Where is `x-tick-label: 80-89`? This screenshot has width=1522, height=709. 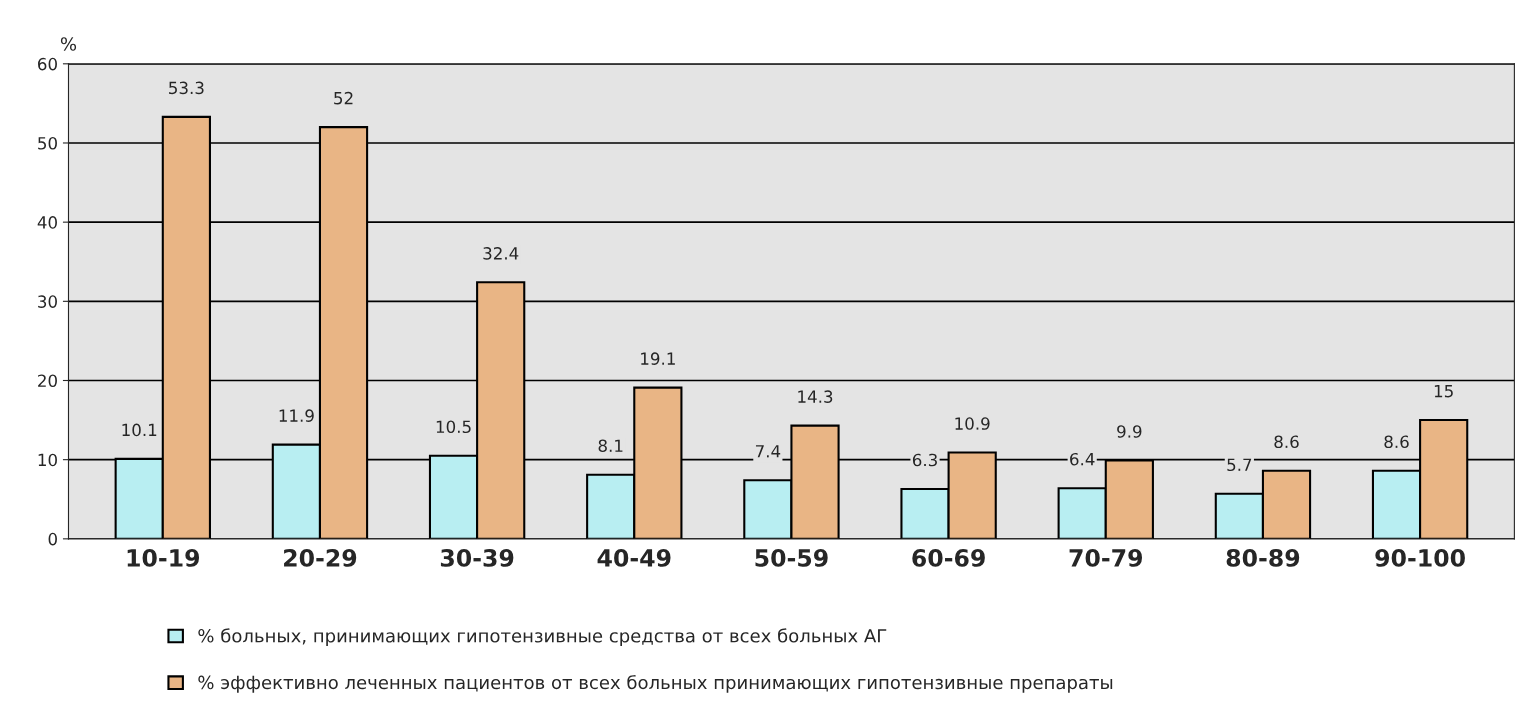
x-tick-label: 80-89 is located at coordinates (1263, 557).